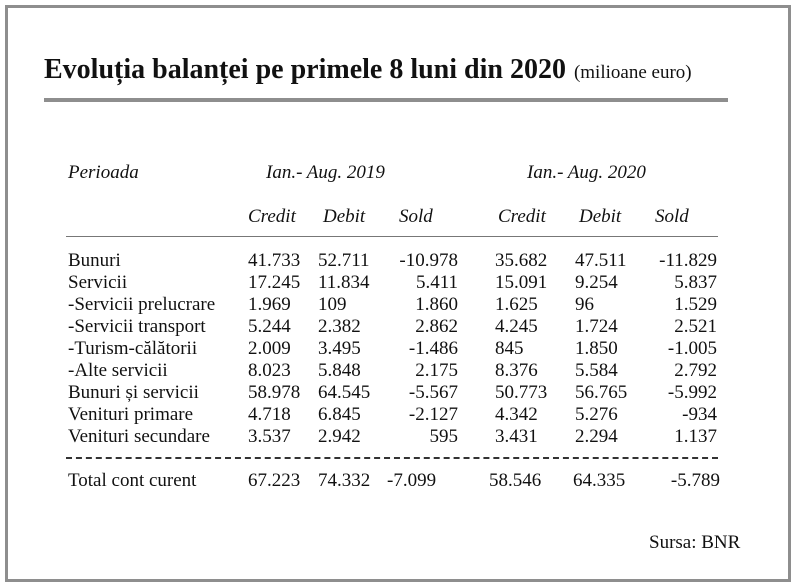 This screenshot has width=796, height=588. What do you see at coordinates (596, 436) in the screenshot?
I see `debit-2020: 2.294` at bounding box center [596, 436].